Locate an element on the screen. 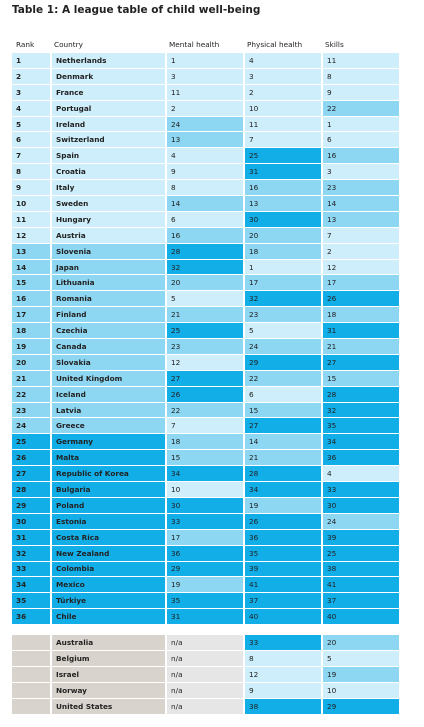 This screenshot has height=727, width=424. country-cell: Latvia is located at coordinates (107, 410).